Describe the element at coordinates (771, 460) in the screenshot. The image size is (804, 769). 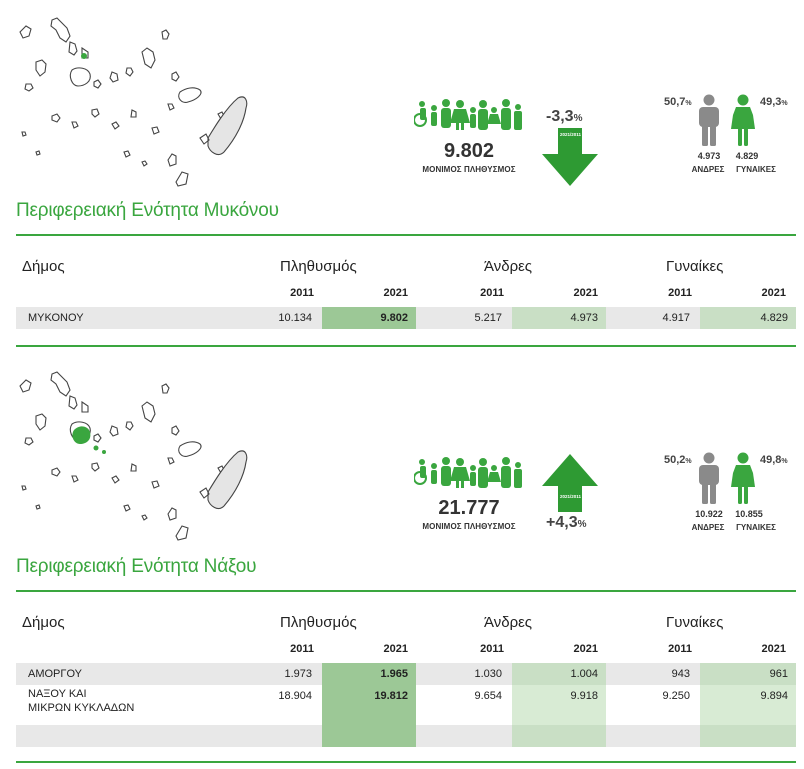
I see `women-percent-value: 49,8` at that location.